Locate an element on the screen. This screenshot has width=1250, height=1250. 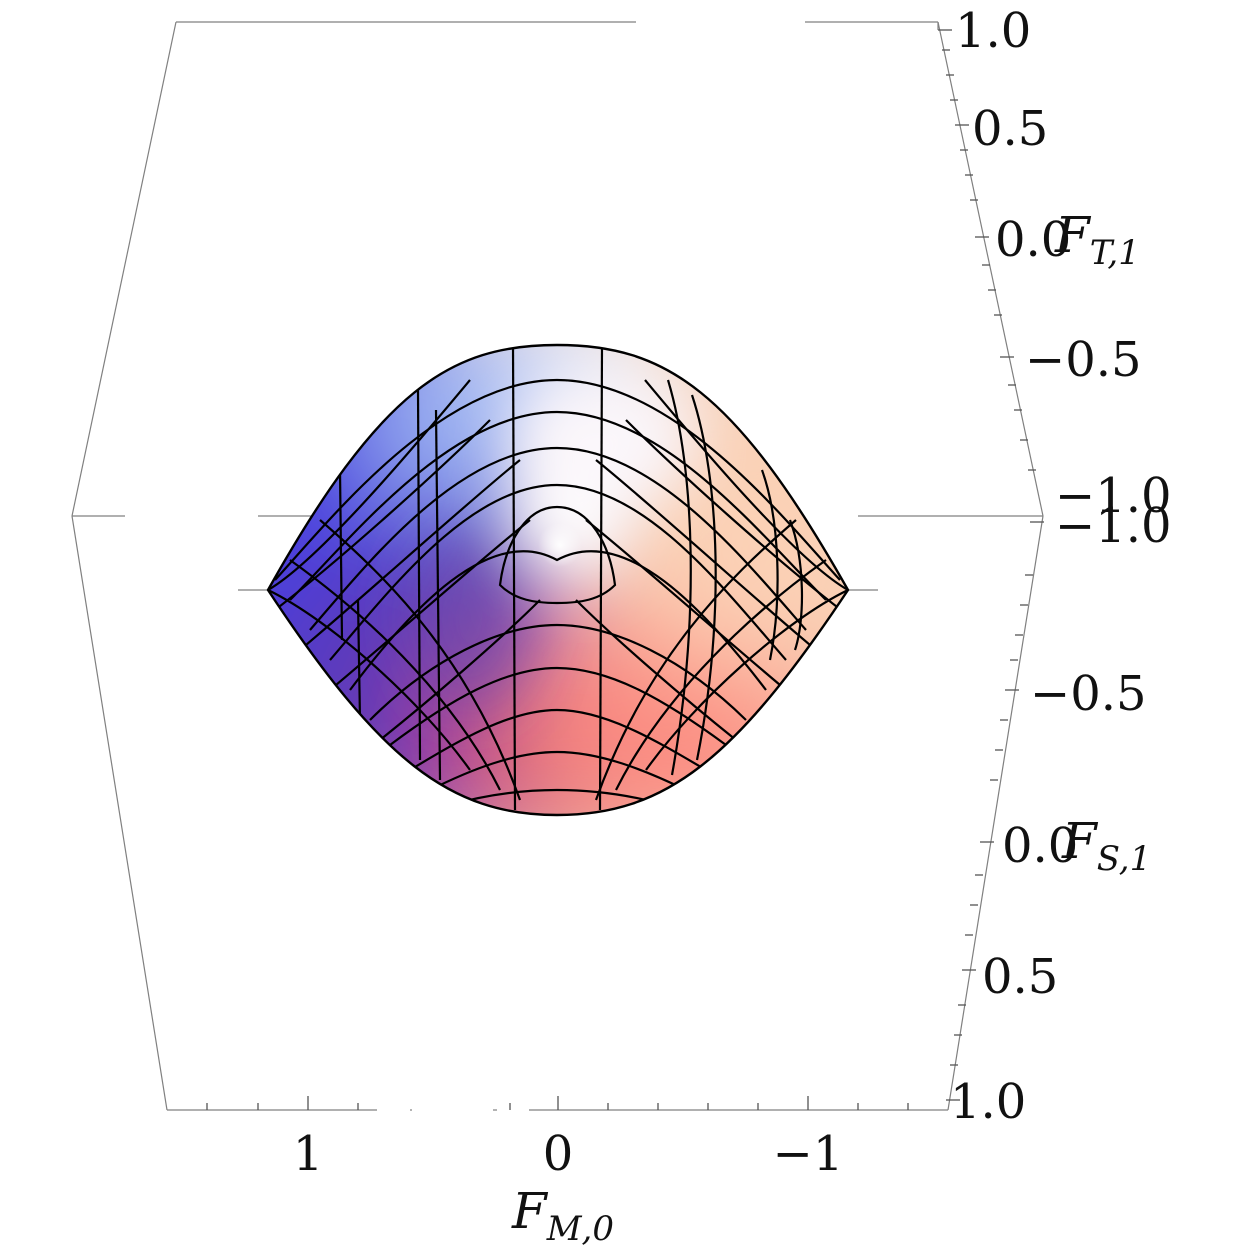
top-tick-1: 1.0 is located at coordinates (993, 31).